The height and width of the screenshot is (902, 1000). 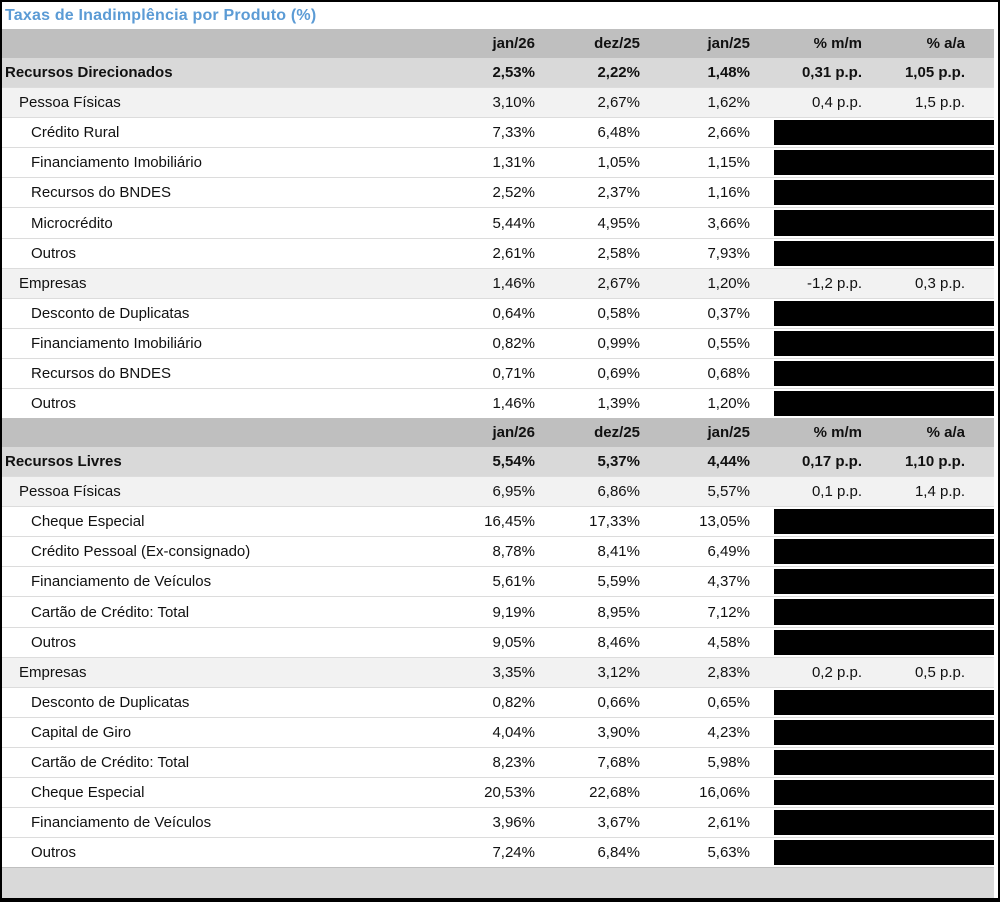 What do you see at coordinates (513, 762) in the screenshot?
I see `cell-jan26: 8,23%` at bounding box center [513, 762].